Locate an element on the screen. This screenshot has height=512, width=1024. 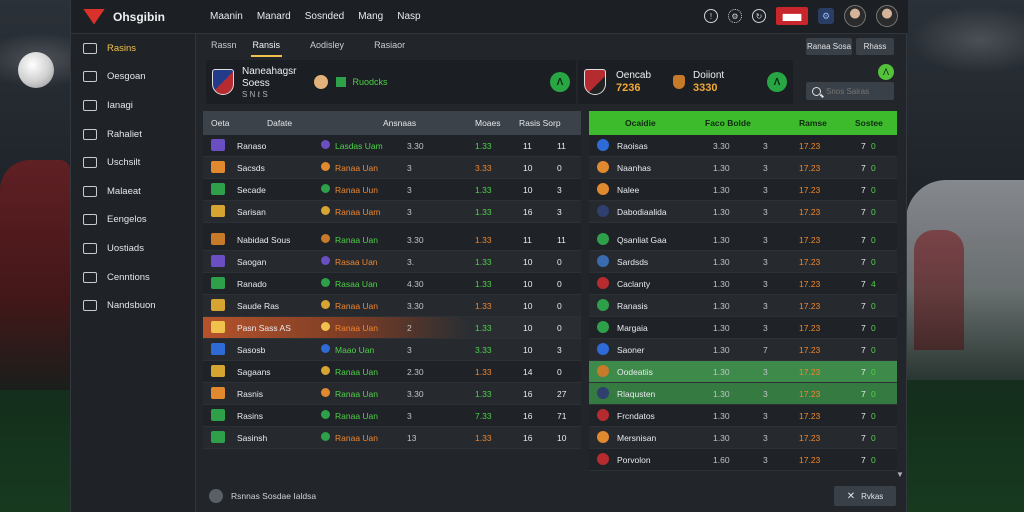
table-row: Nalee 1.30 3 17.23 7 0 is located at coordinates (743, 190).